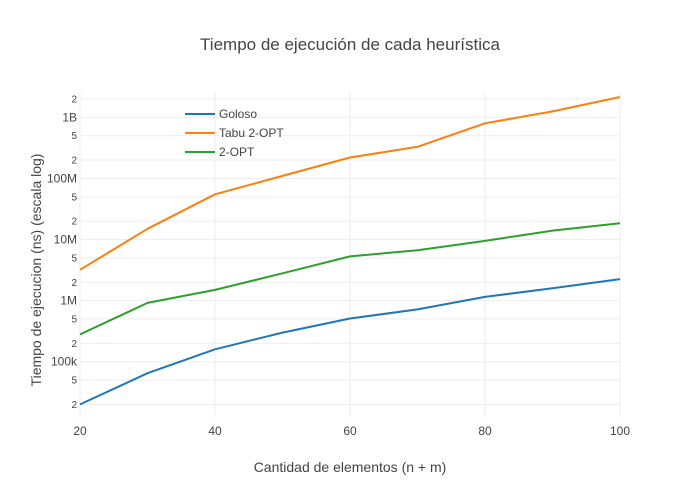  I want to click on chart-title: Tiempo de ejecución de cada heurística, so click(350, 44).